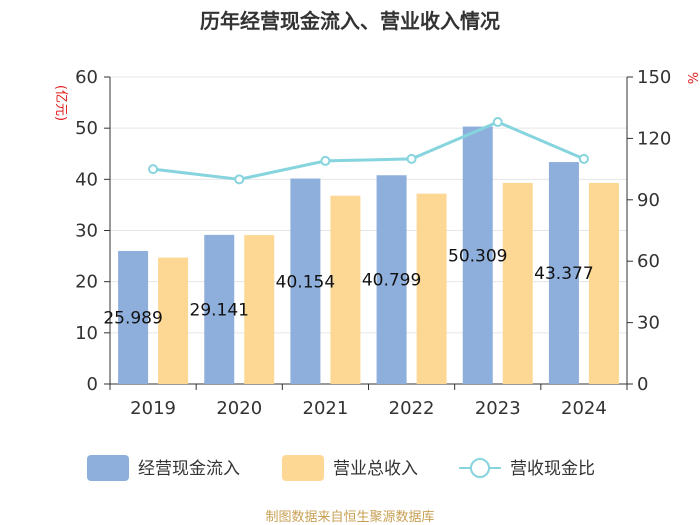  I want to click on ratio-line, so click(368, 150).